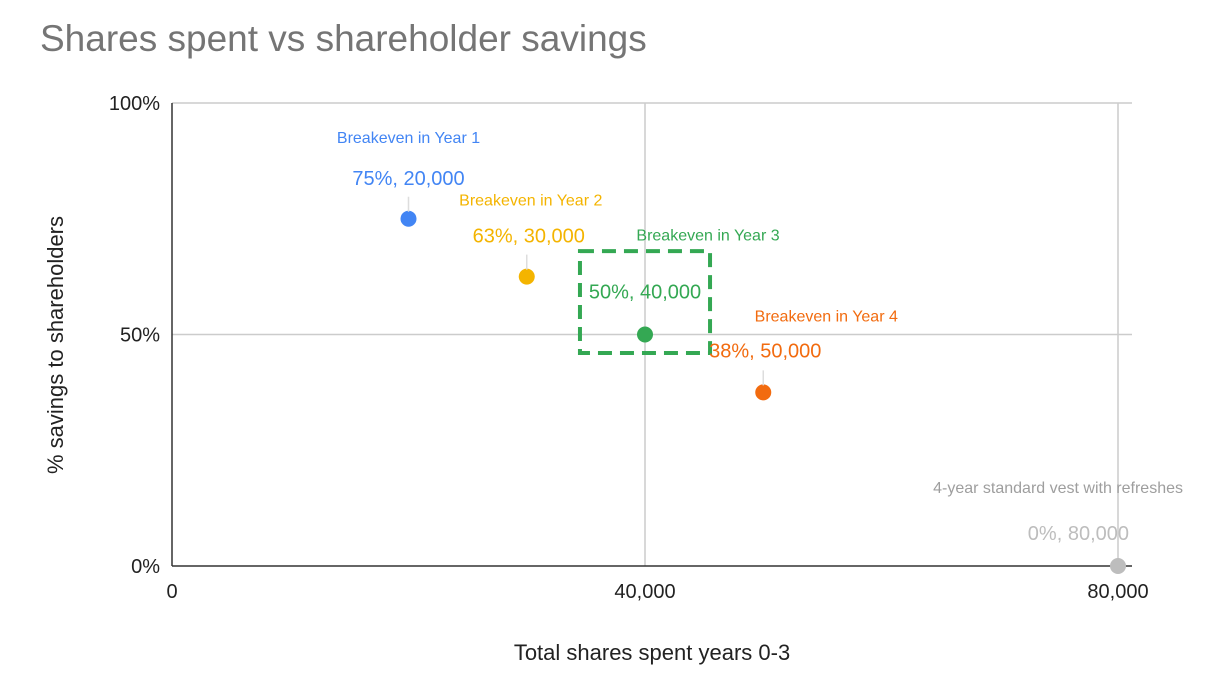  Describe the element at coordinates (1058, 488) in the screenshot. I see `point-annotation: 4-year standard vest with refreshes` at that location.